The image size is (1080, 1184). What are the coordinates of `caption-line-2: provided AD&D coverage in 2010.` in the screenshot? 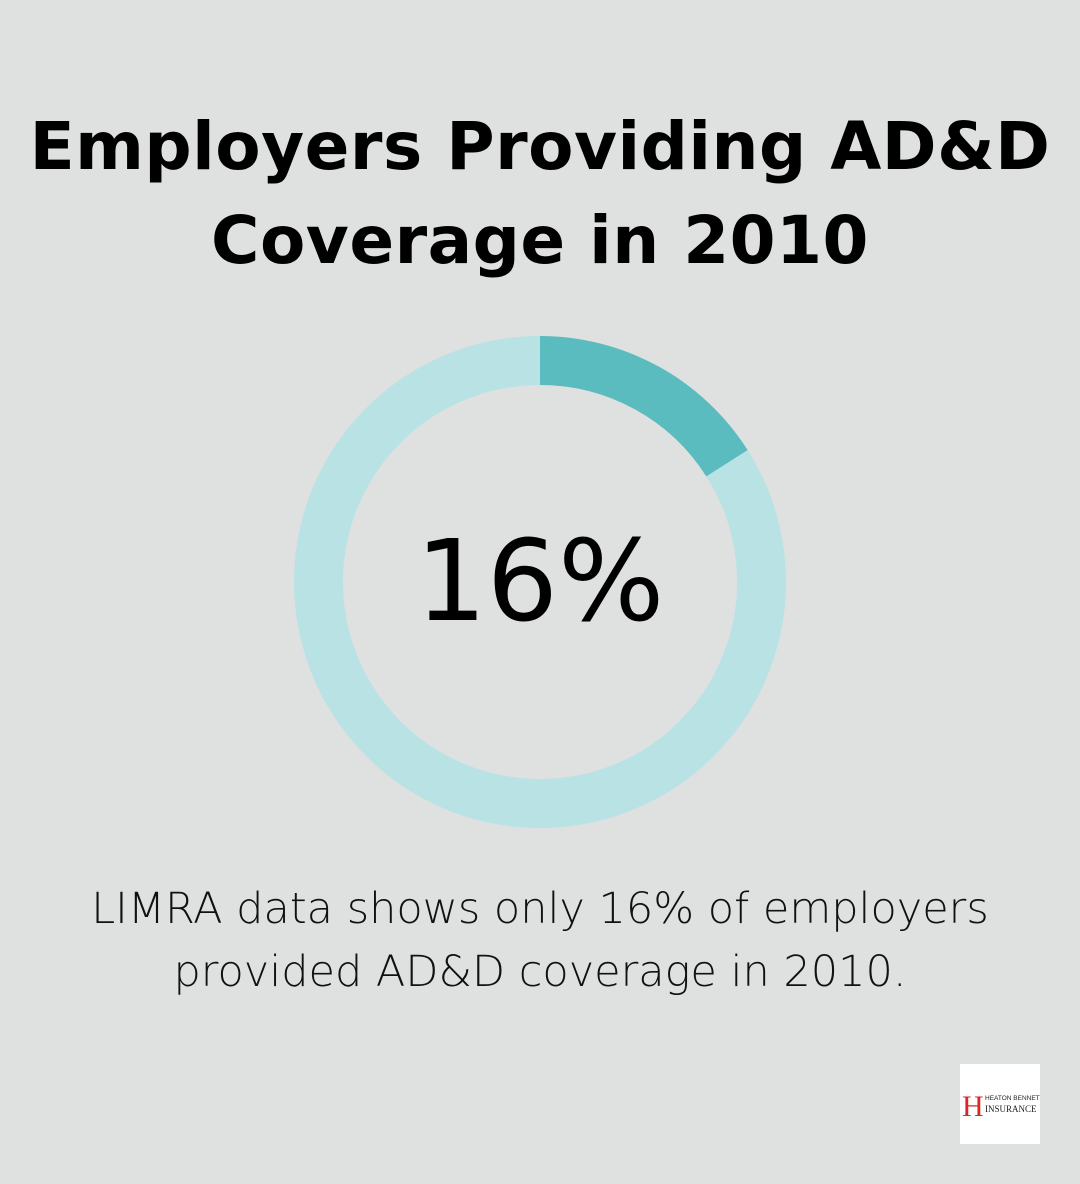 It's located at (540, 972).